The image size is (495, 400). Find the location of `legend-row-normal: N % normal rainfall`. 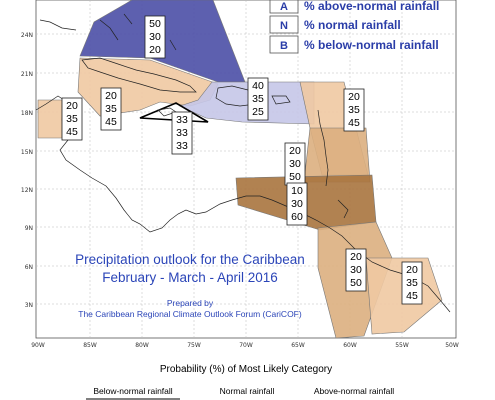

legend-row-normal: N % normal rainfall is located at coordinates (335, 24).